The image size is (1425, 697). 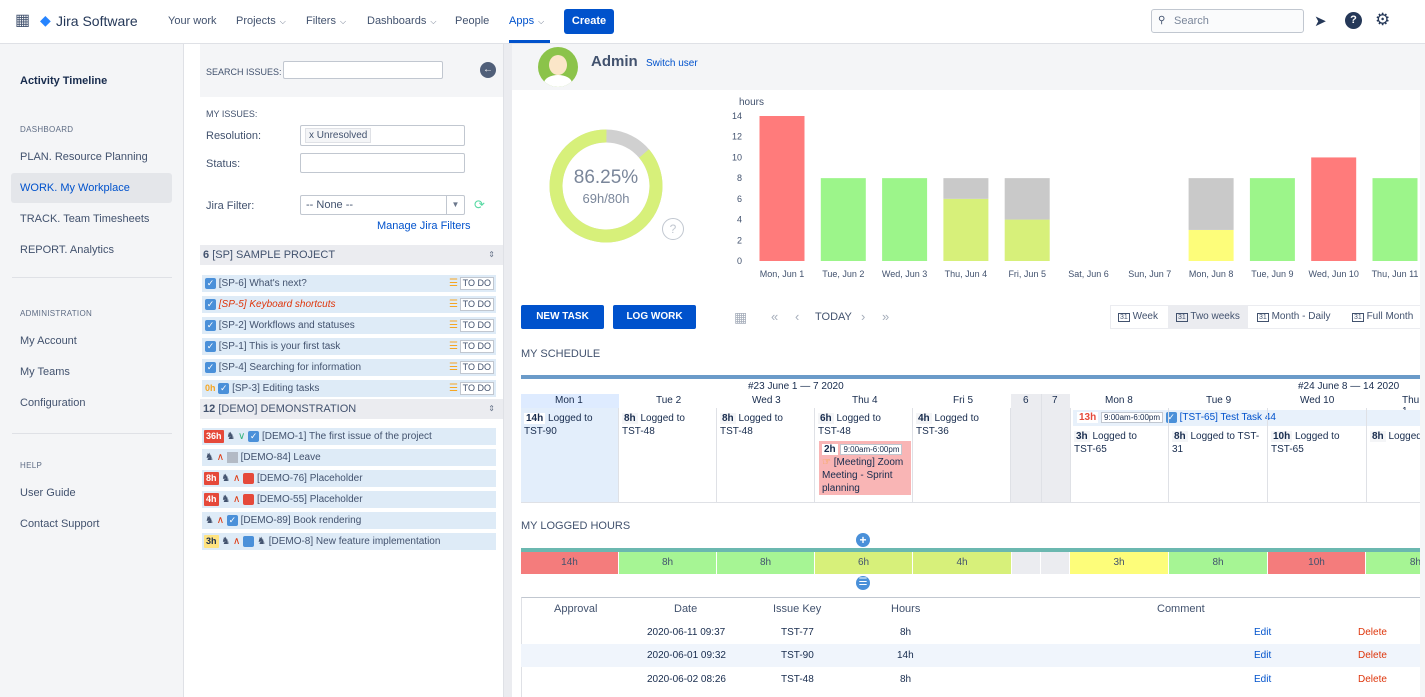 I want to click on project-header-sp: 6 [SP] SAMPLE PROJECT ⇕, so click(x=351, y=255).